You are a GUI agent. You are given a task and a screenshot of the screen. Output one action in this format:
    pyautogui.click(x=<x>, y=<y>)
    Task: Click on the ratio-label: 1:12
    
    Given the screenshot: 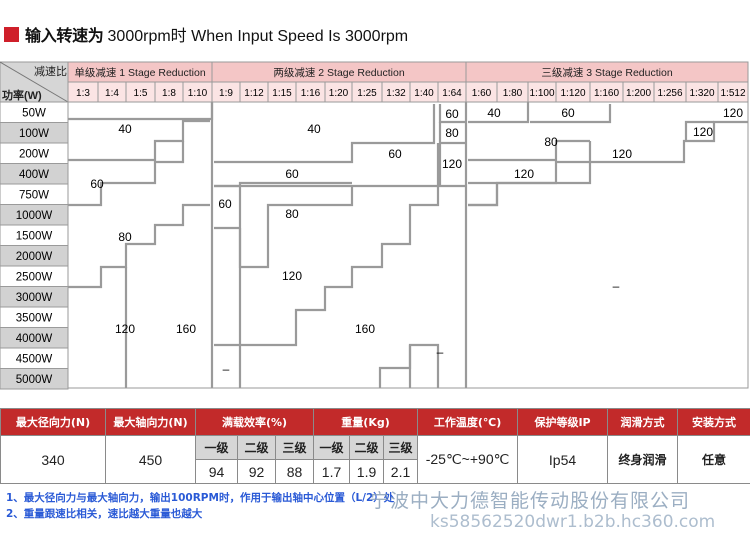 What is the action you would take?
    pyautogui.click(x=254, y=93)
    